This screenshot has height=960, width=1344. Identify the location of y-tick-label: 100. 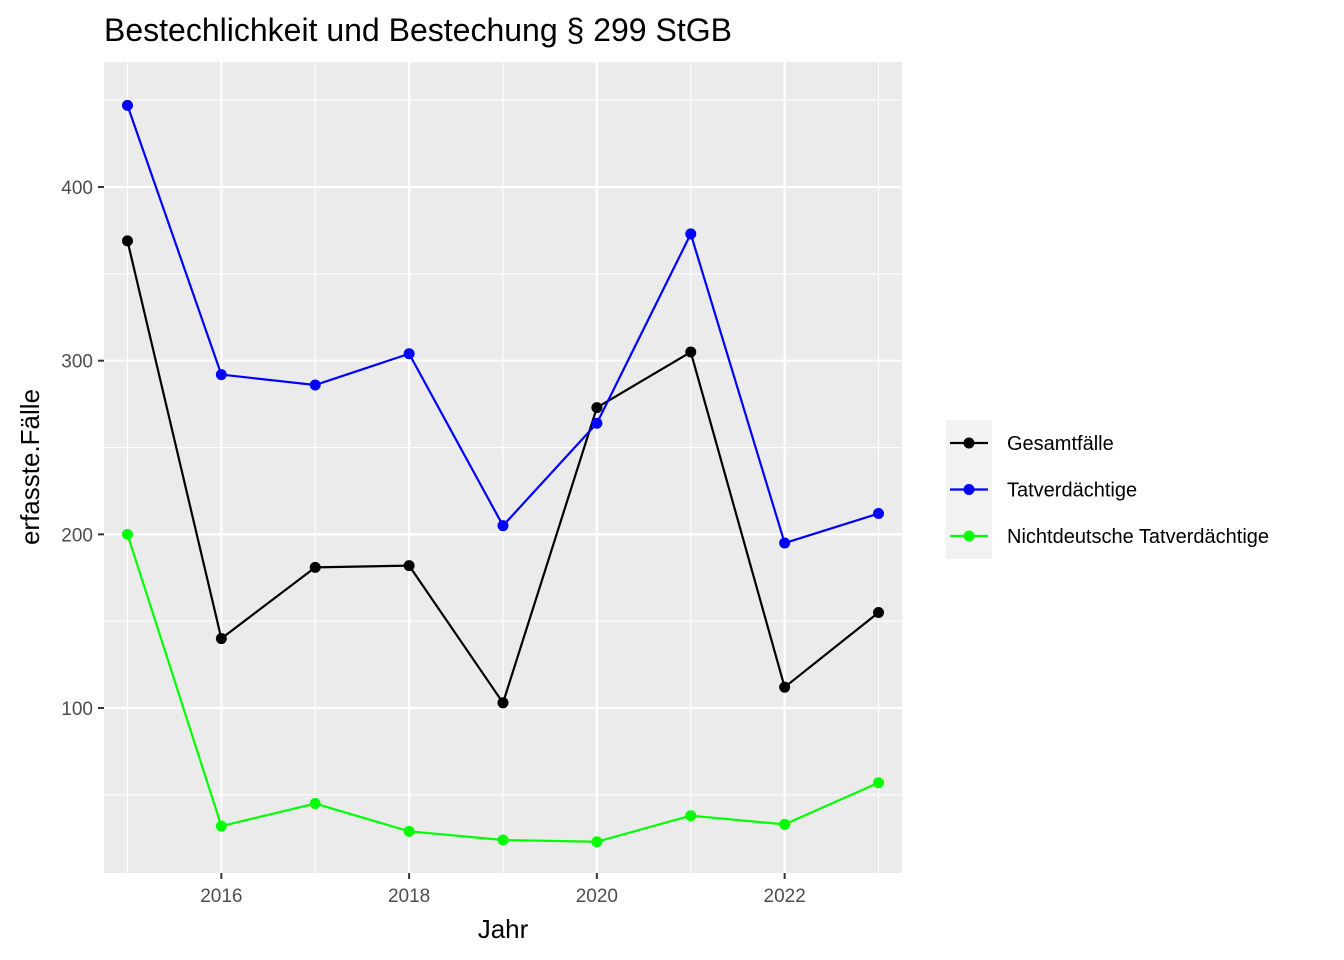
(77, 709).